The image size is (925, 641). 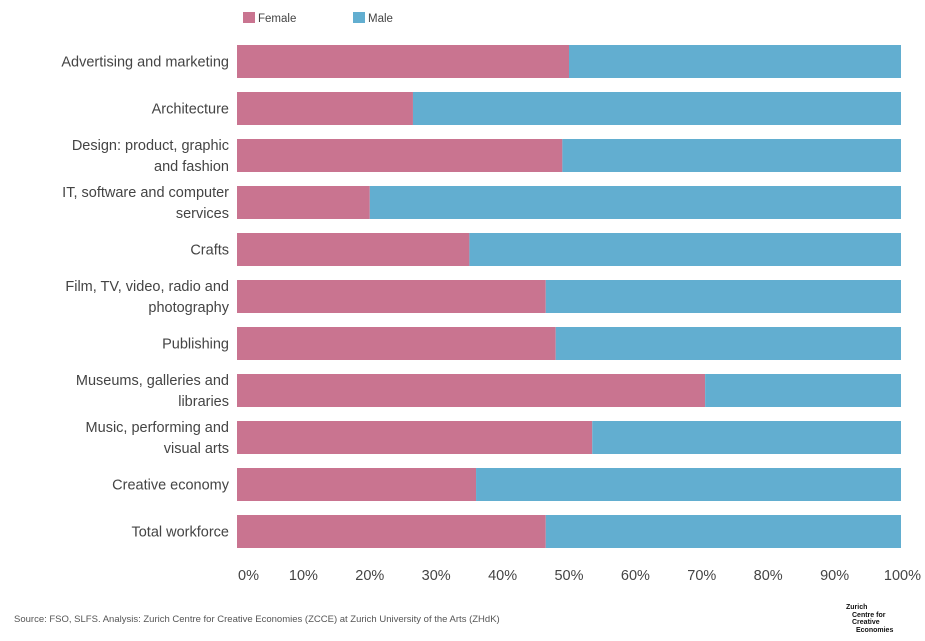 I want to click on legend-label-male: Male, so click(x=380, y=19).